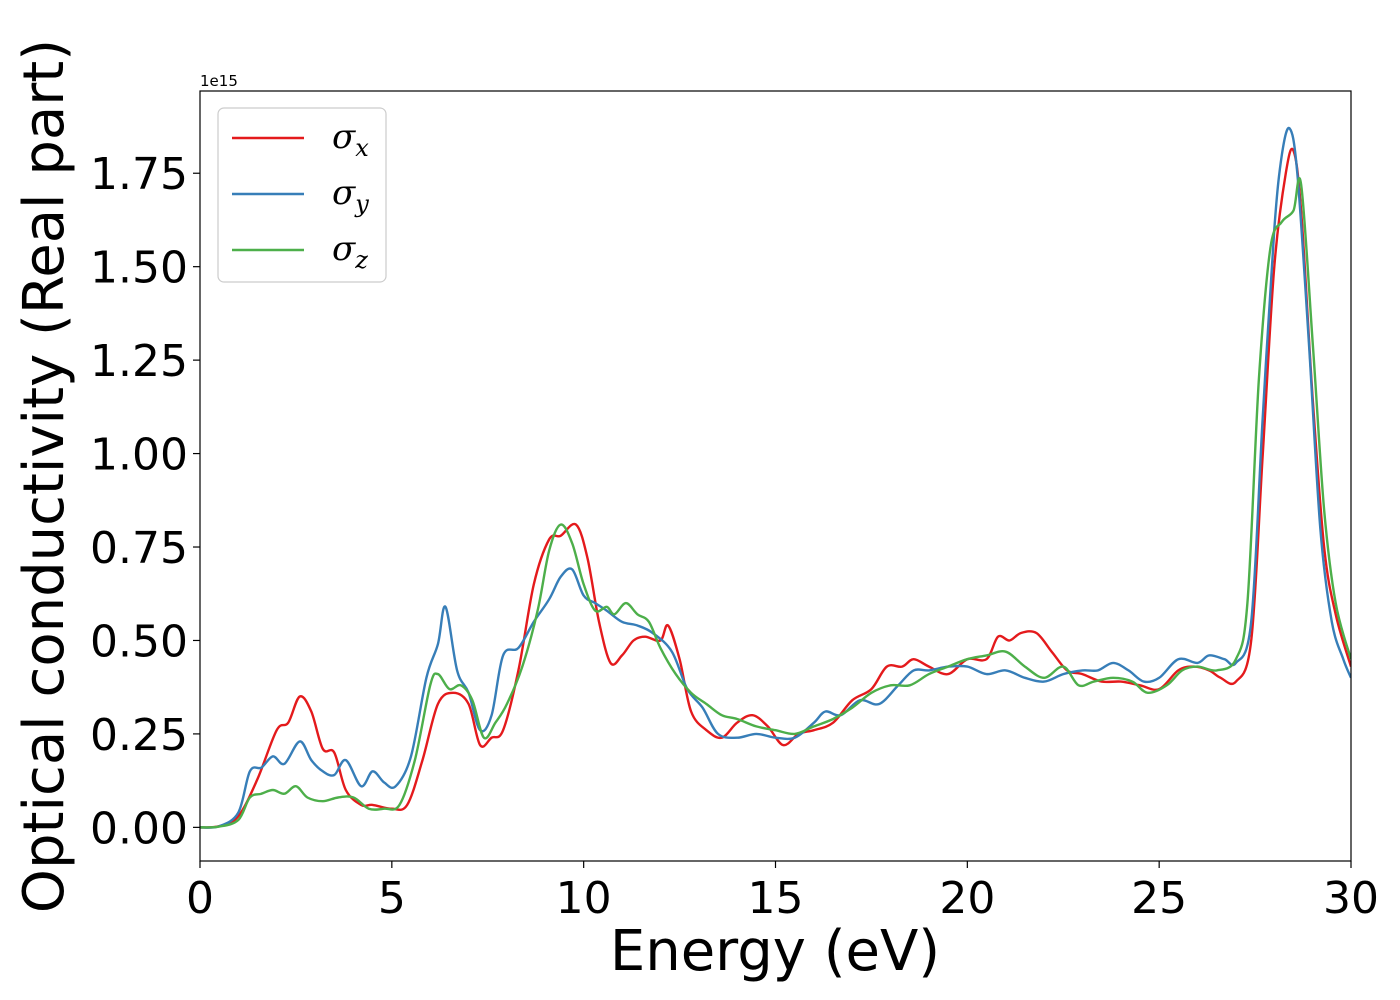 The image size is (1400, 1000). Describe the element at coordinates (1159, 898) in the screenshot. I see `x-tick-label: 25` at that location.